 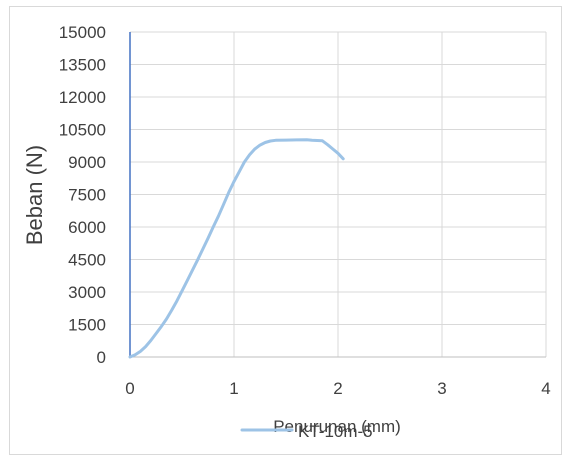 What do you see at coordinates (87, 227) in the screenshot?
I see `y-tick-label: 6000` at bounding box center [87, 227].